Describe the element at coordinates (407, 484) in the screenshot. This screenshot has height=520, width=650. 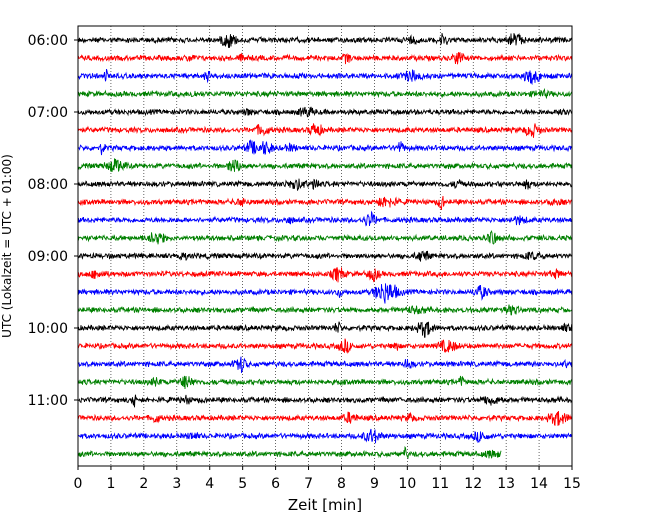
I see `x-tick-label: 10` at that location.